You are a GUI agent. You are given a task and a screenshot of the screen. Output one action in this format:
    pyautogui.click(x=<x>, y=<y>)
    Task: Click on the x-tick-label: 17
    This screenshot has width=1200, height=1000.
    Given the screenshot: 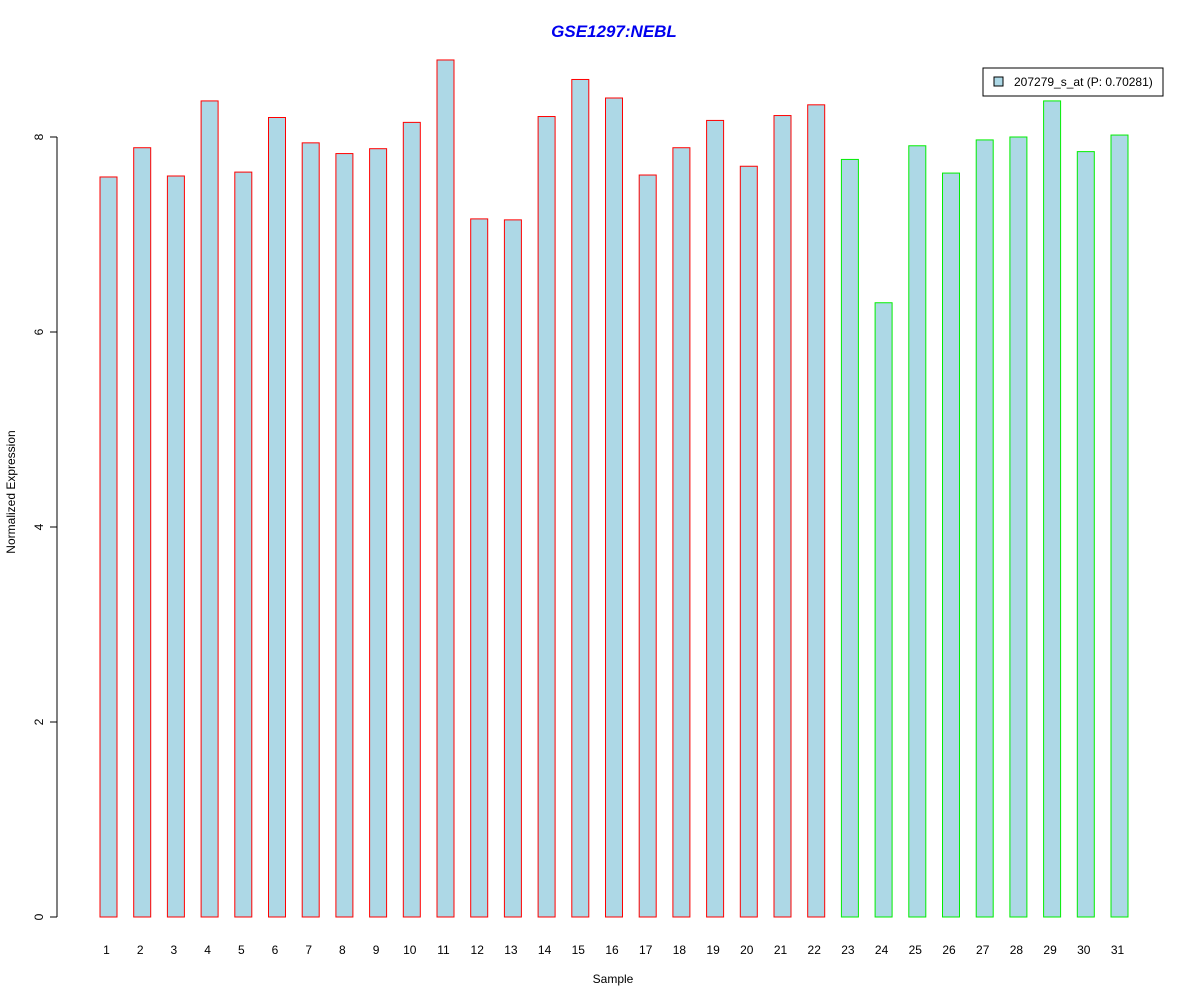 What is the action you would take?
    pyautogui.click(x=646, y=950)
    